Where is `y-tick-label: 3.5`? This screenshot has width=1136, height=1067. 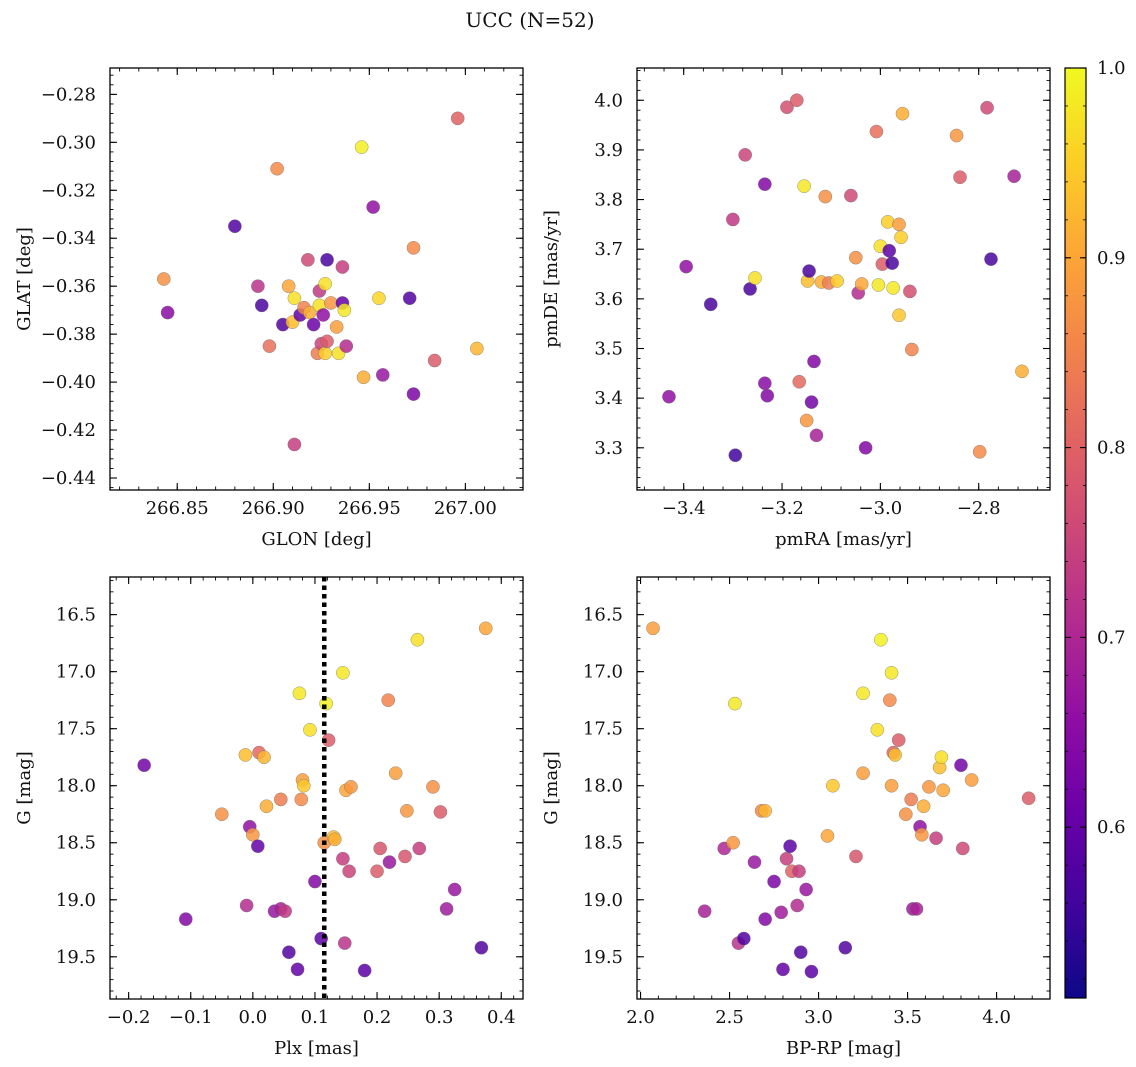 y-tick-label: 3.5 is located at coordinates (608, 349).